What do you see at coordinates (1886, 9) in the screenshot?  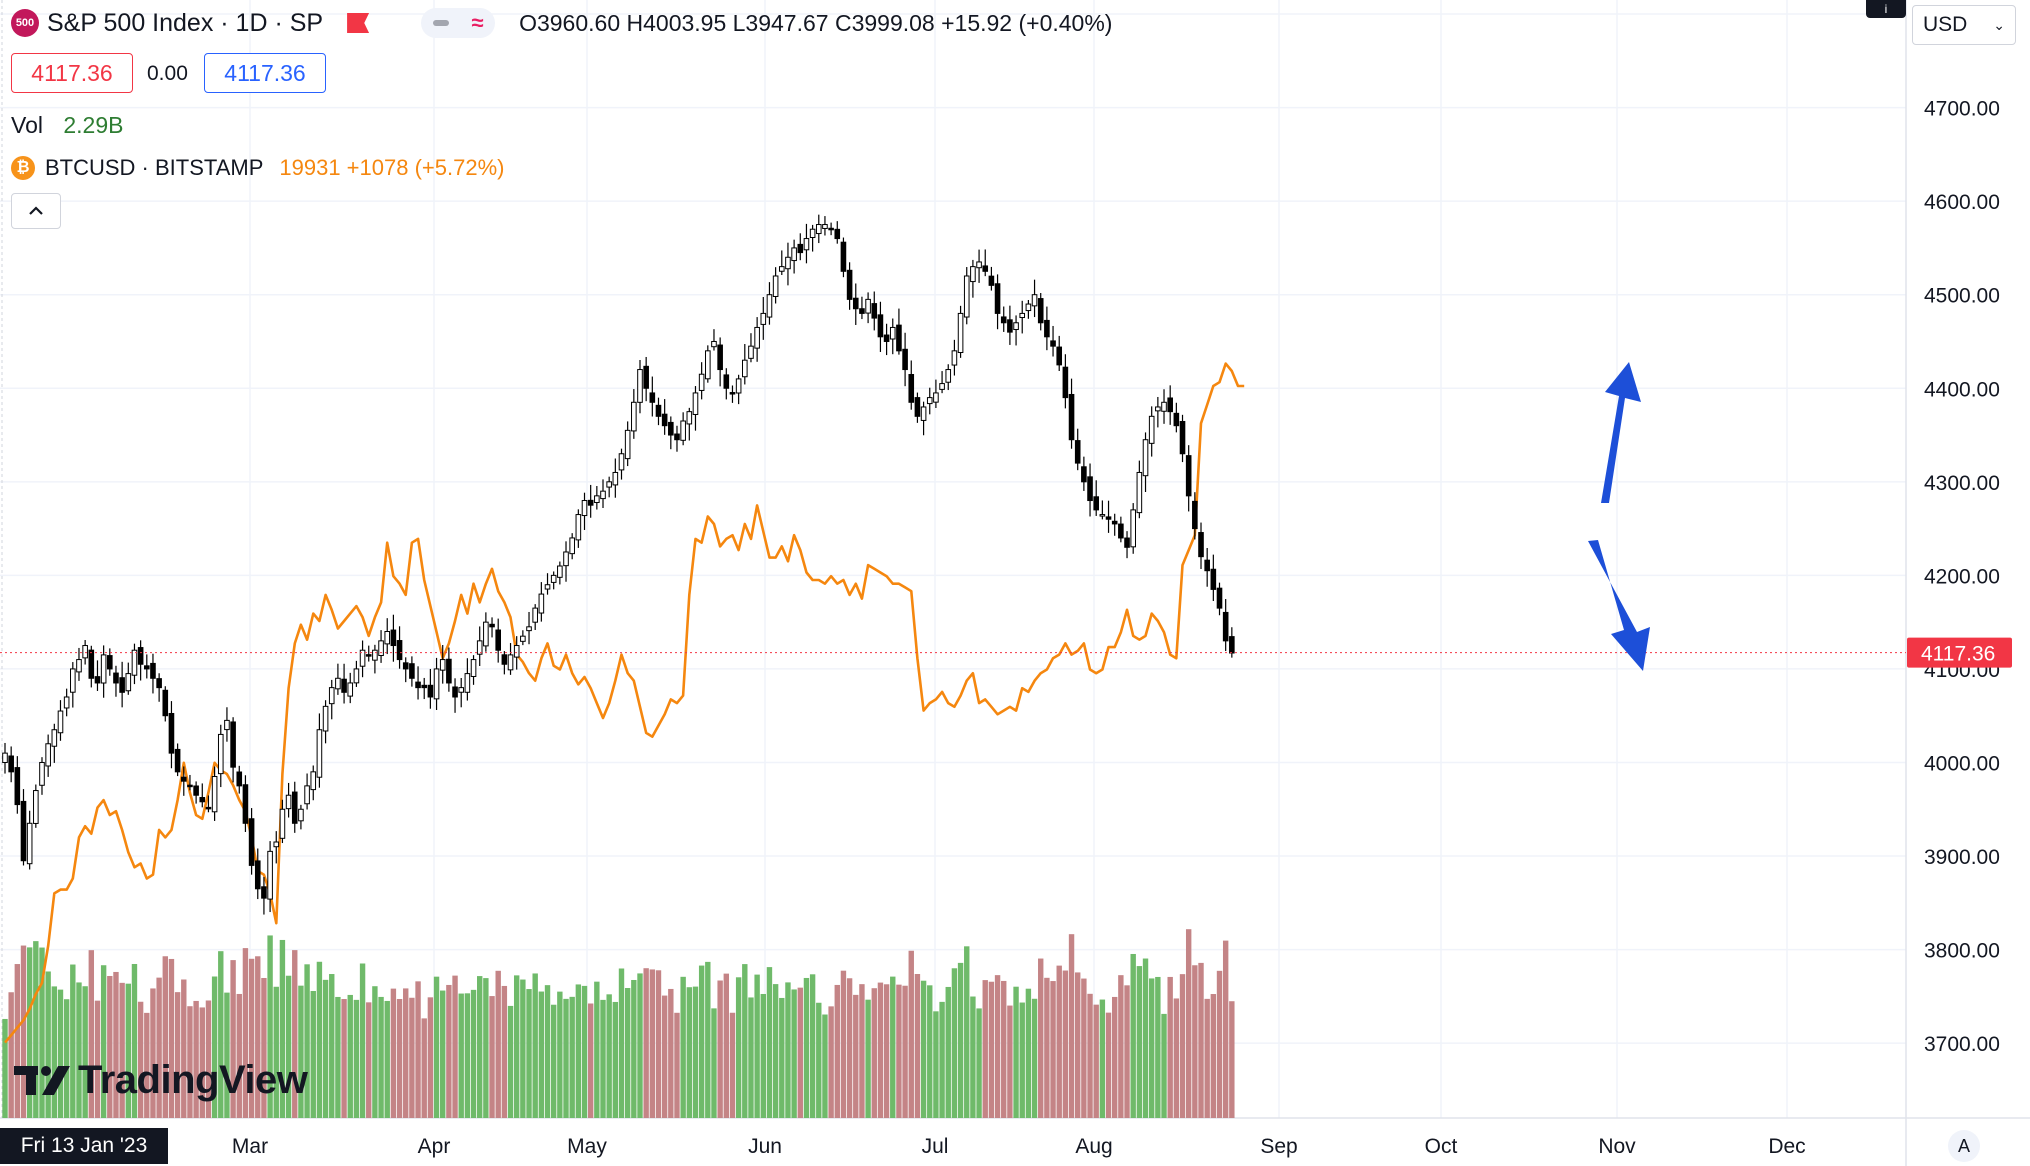 I see `info-icon: i` at bounding box center [1886, 9].